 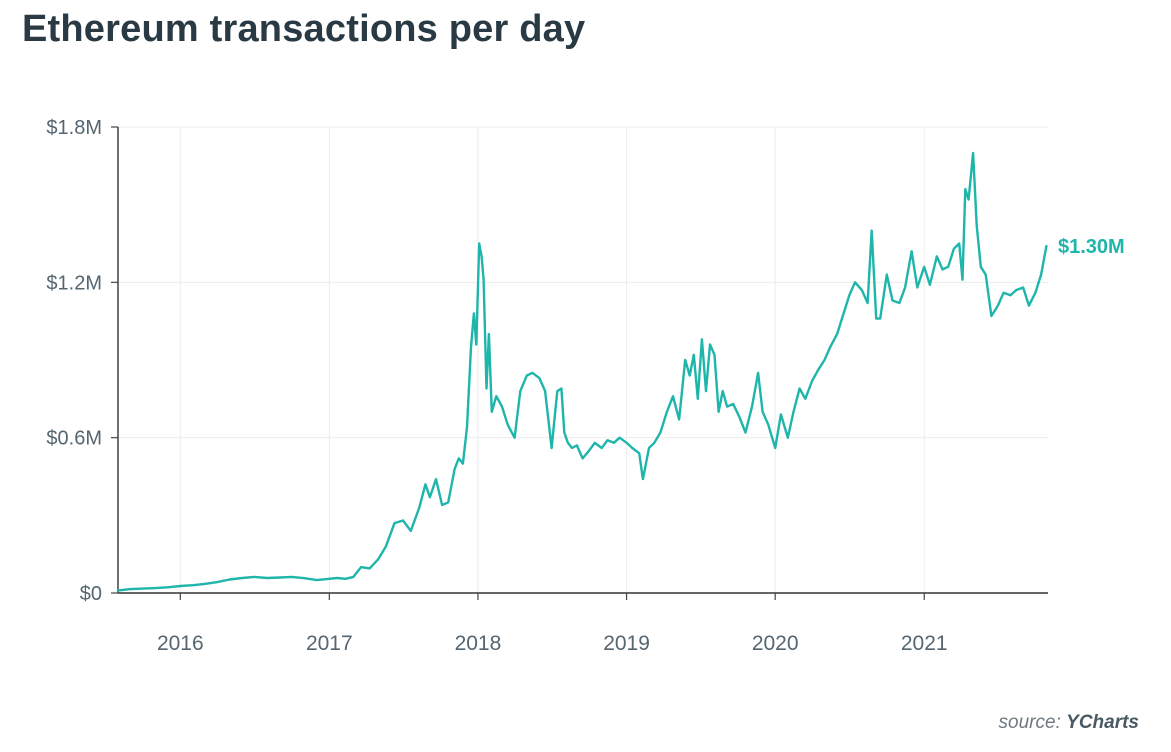 I want to click on y-axis-ticks: $0 $0.6M $1.2M $1.8M, so click(x=82, y=361).